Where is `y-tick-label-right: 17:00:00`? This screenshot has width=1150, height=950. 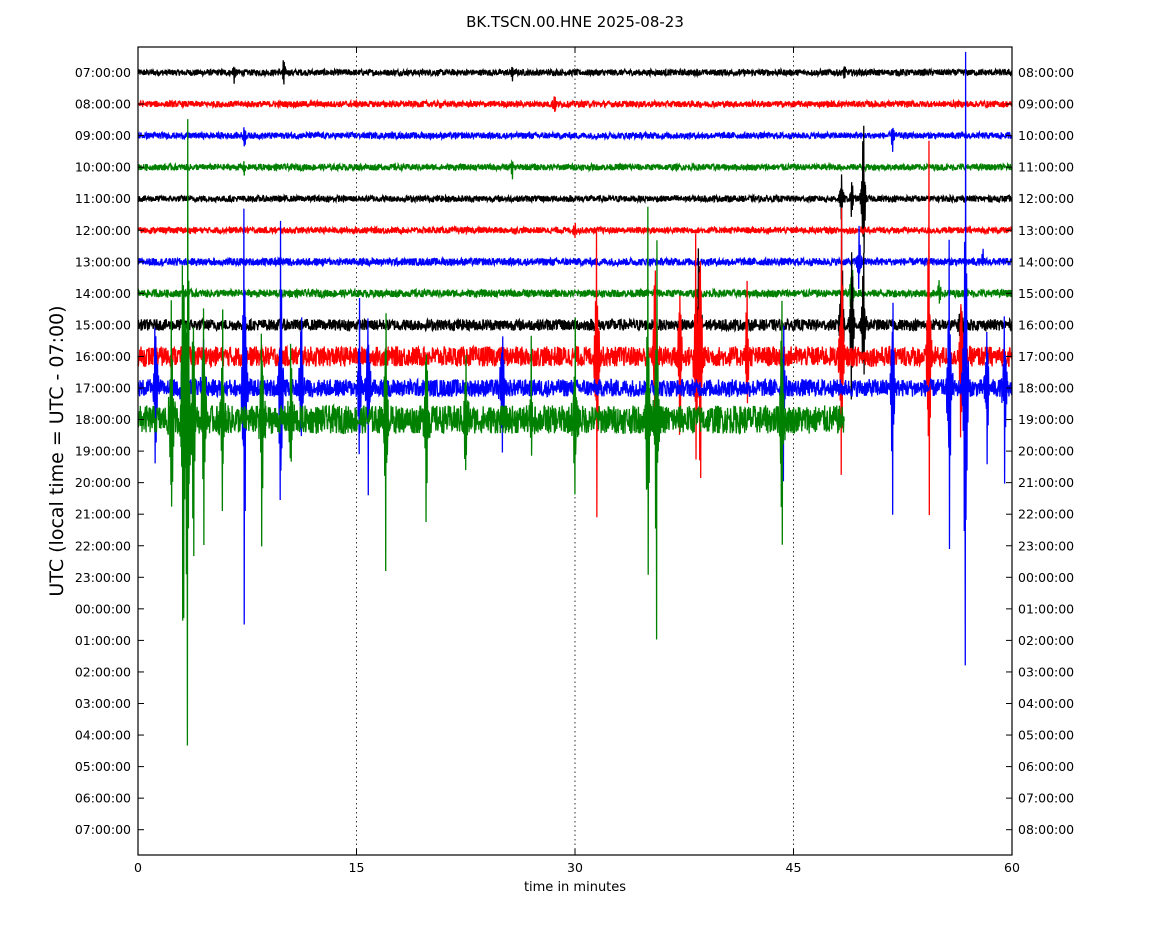
y-tick-label-right: 17:00:00 is located at coordinates (1046, 356).